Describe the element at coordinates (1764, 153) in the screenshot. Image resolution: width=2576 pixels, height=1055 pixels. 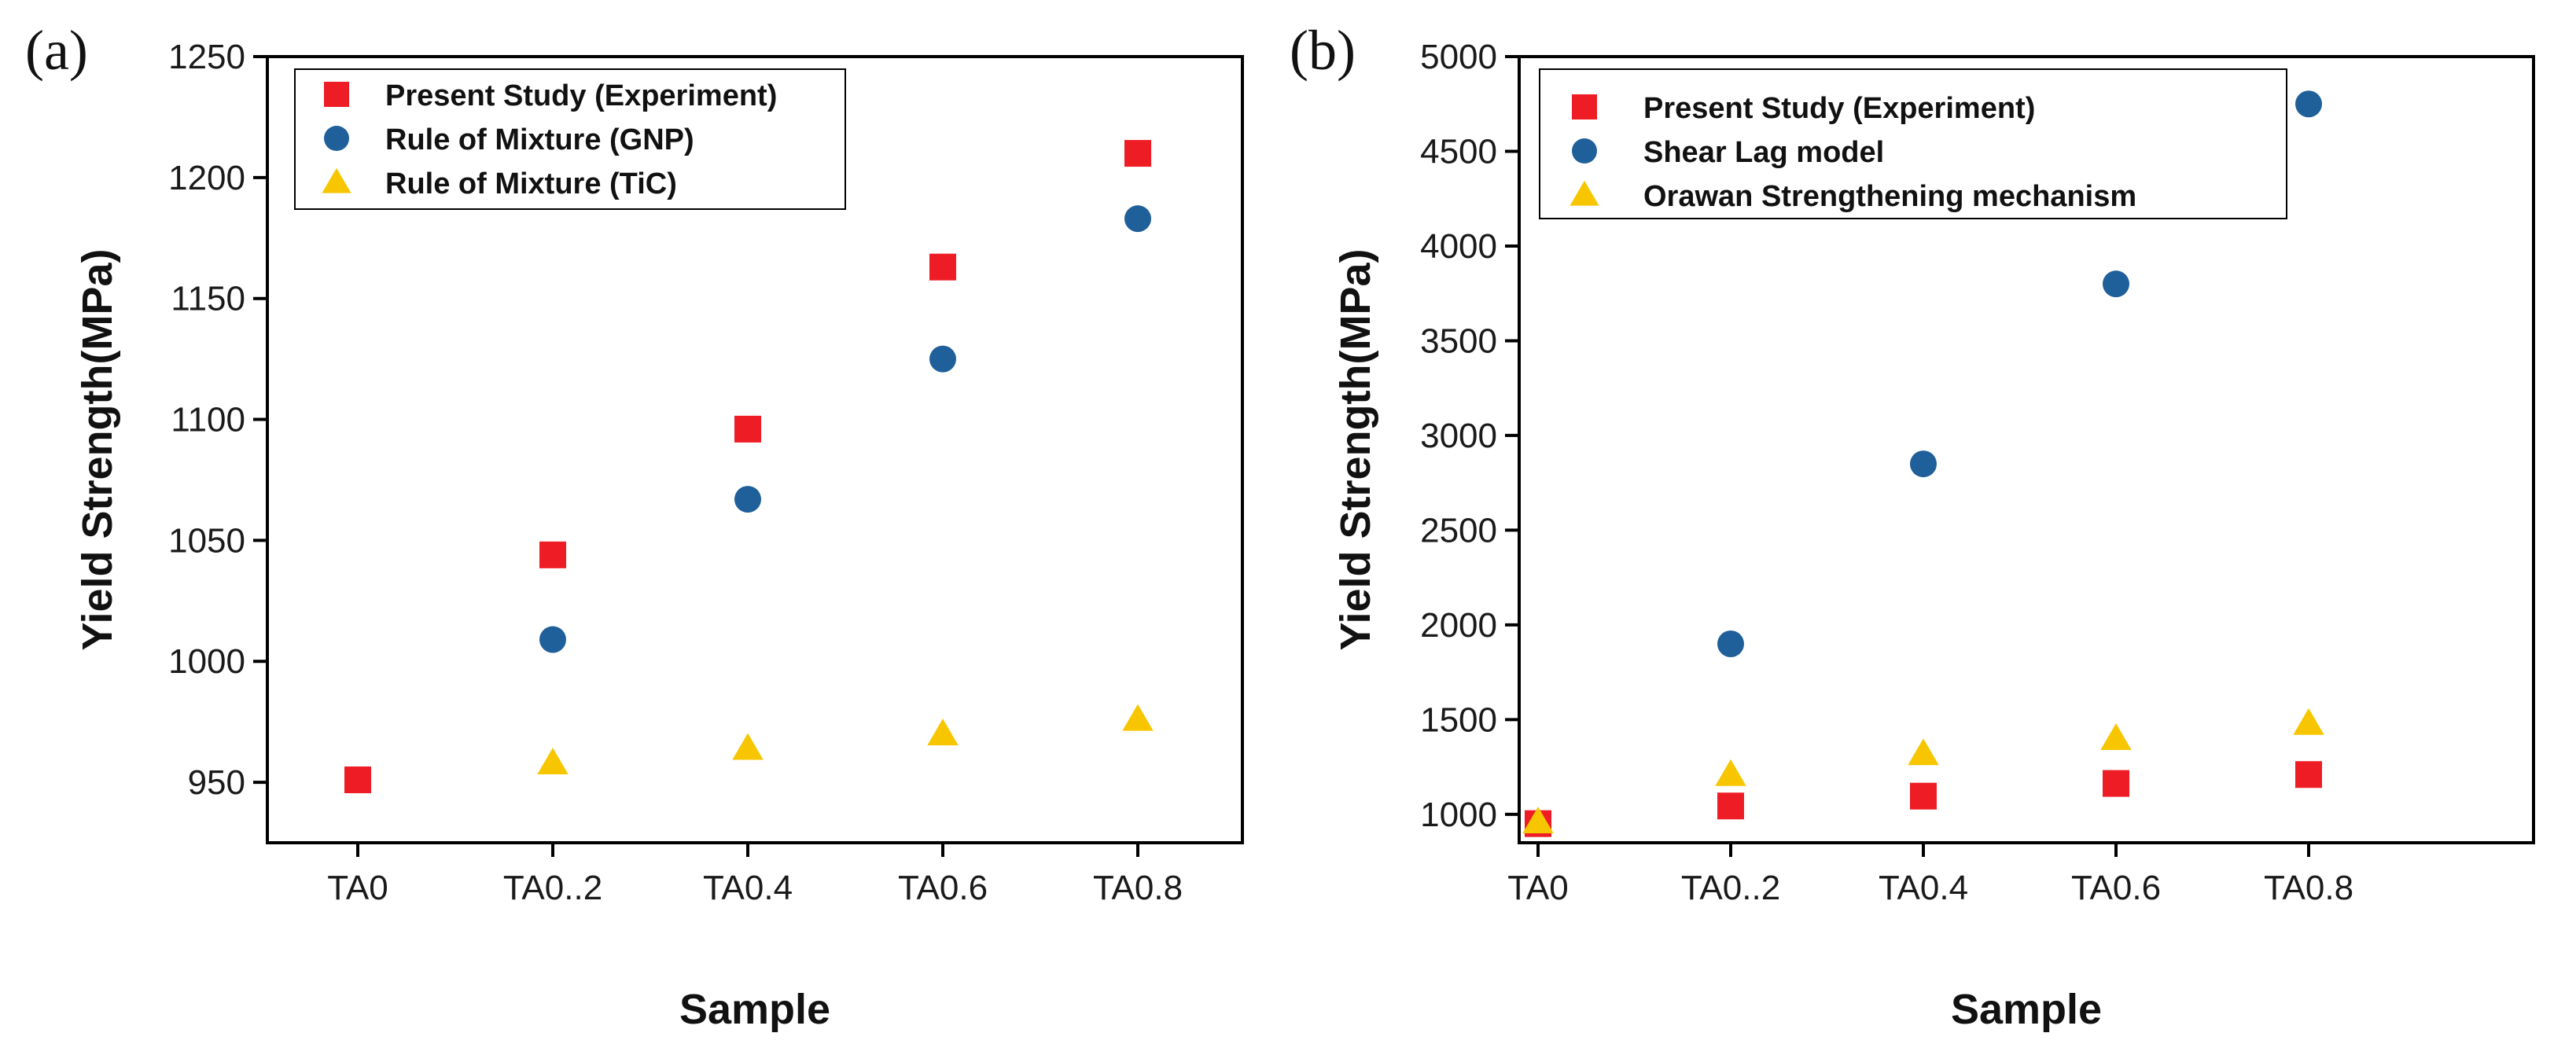
I see `panel-b-legend-item-shear-lag: Shear Lag model` at that location.